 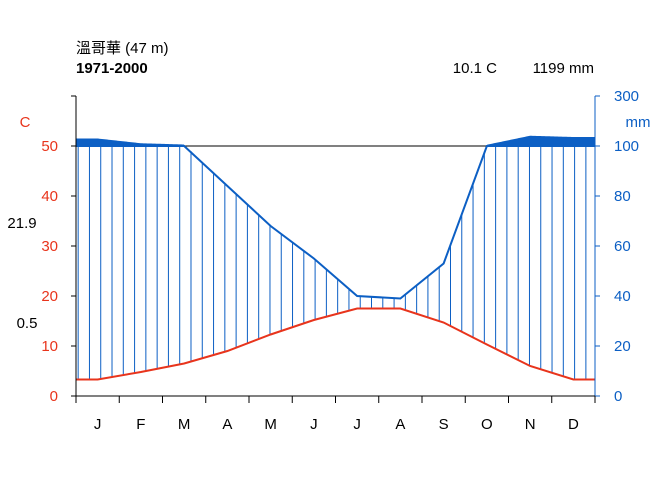 I want to click on precipitation-tick-label: 100, so click(x=626, y=146).